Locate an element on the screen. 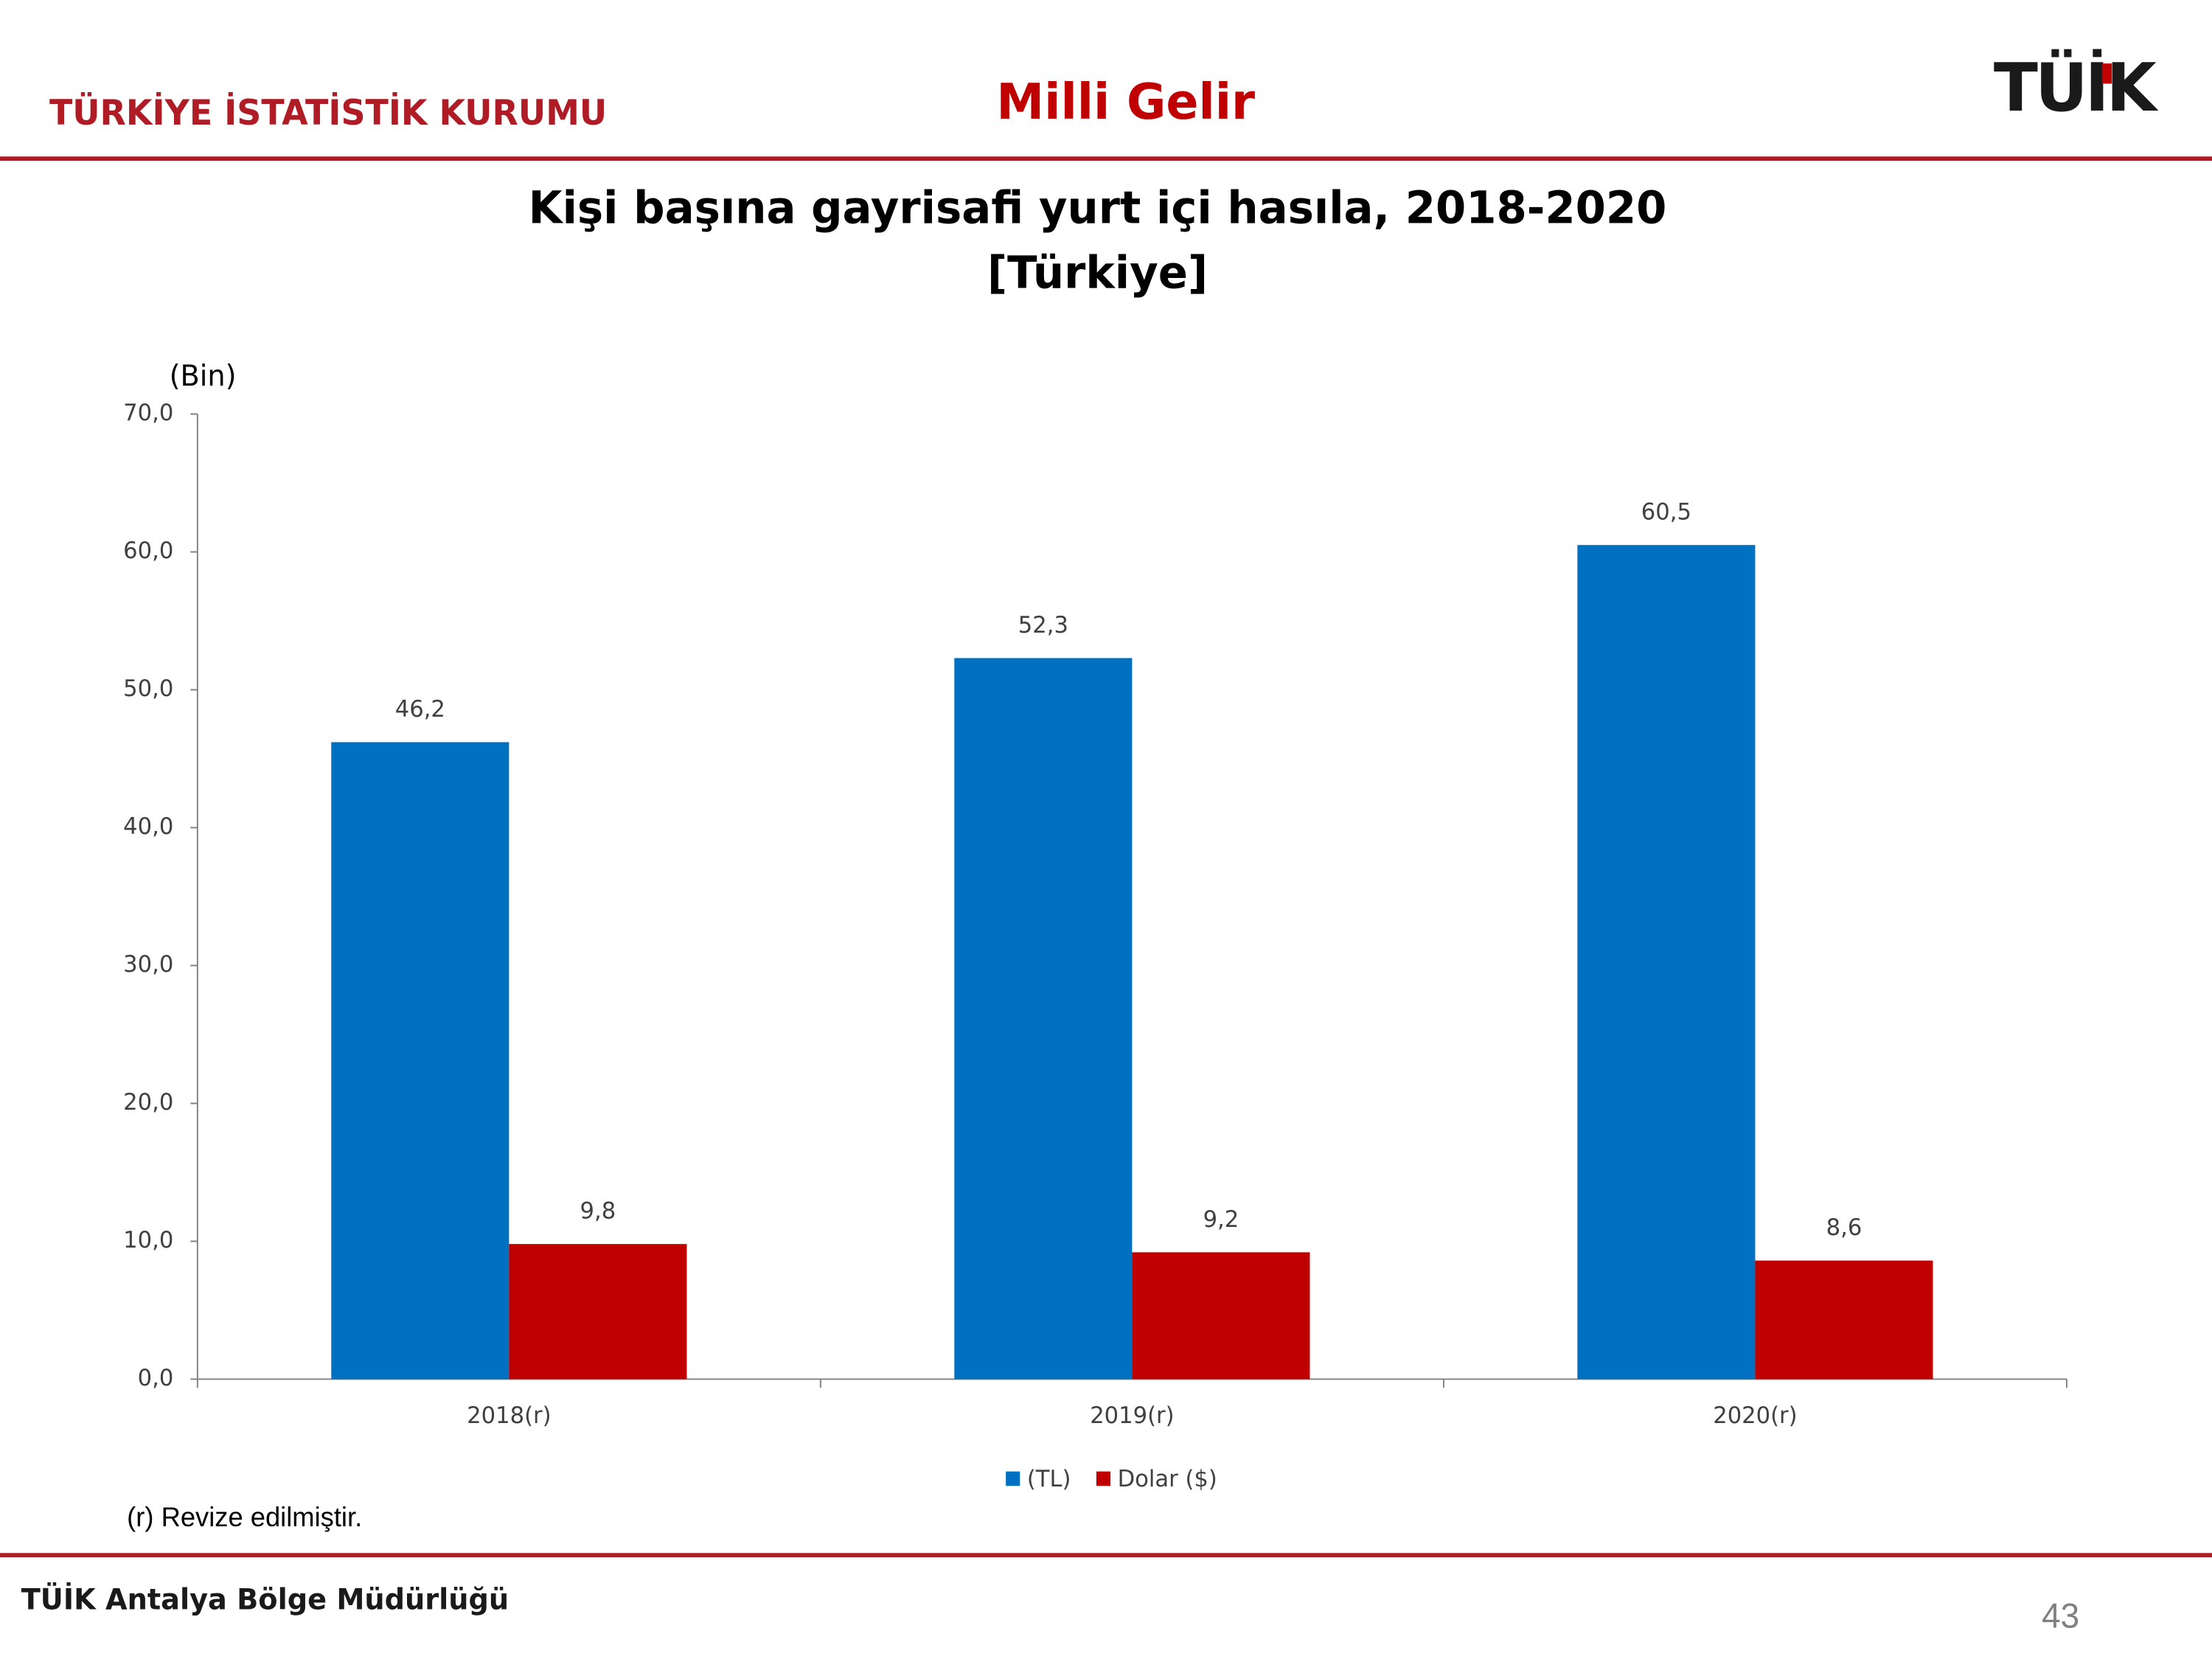 Image resolution: width=2212 pixels, height=1659 pixels. x-tick-label: 2019(r) is located at coordinates (1132, 1415).